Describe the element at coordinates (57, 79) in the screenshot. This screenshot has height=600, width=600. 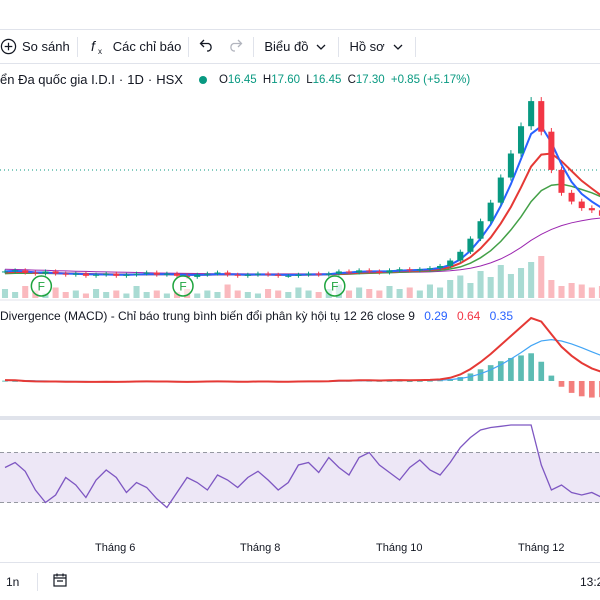
I see `symbol-name: ển Đa quốc gia I.D.I` at that location.